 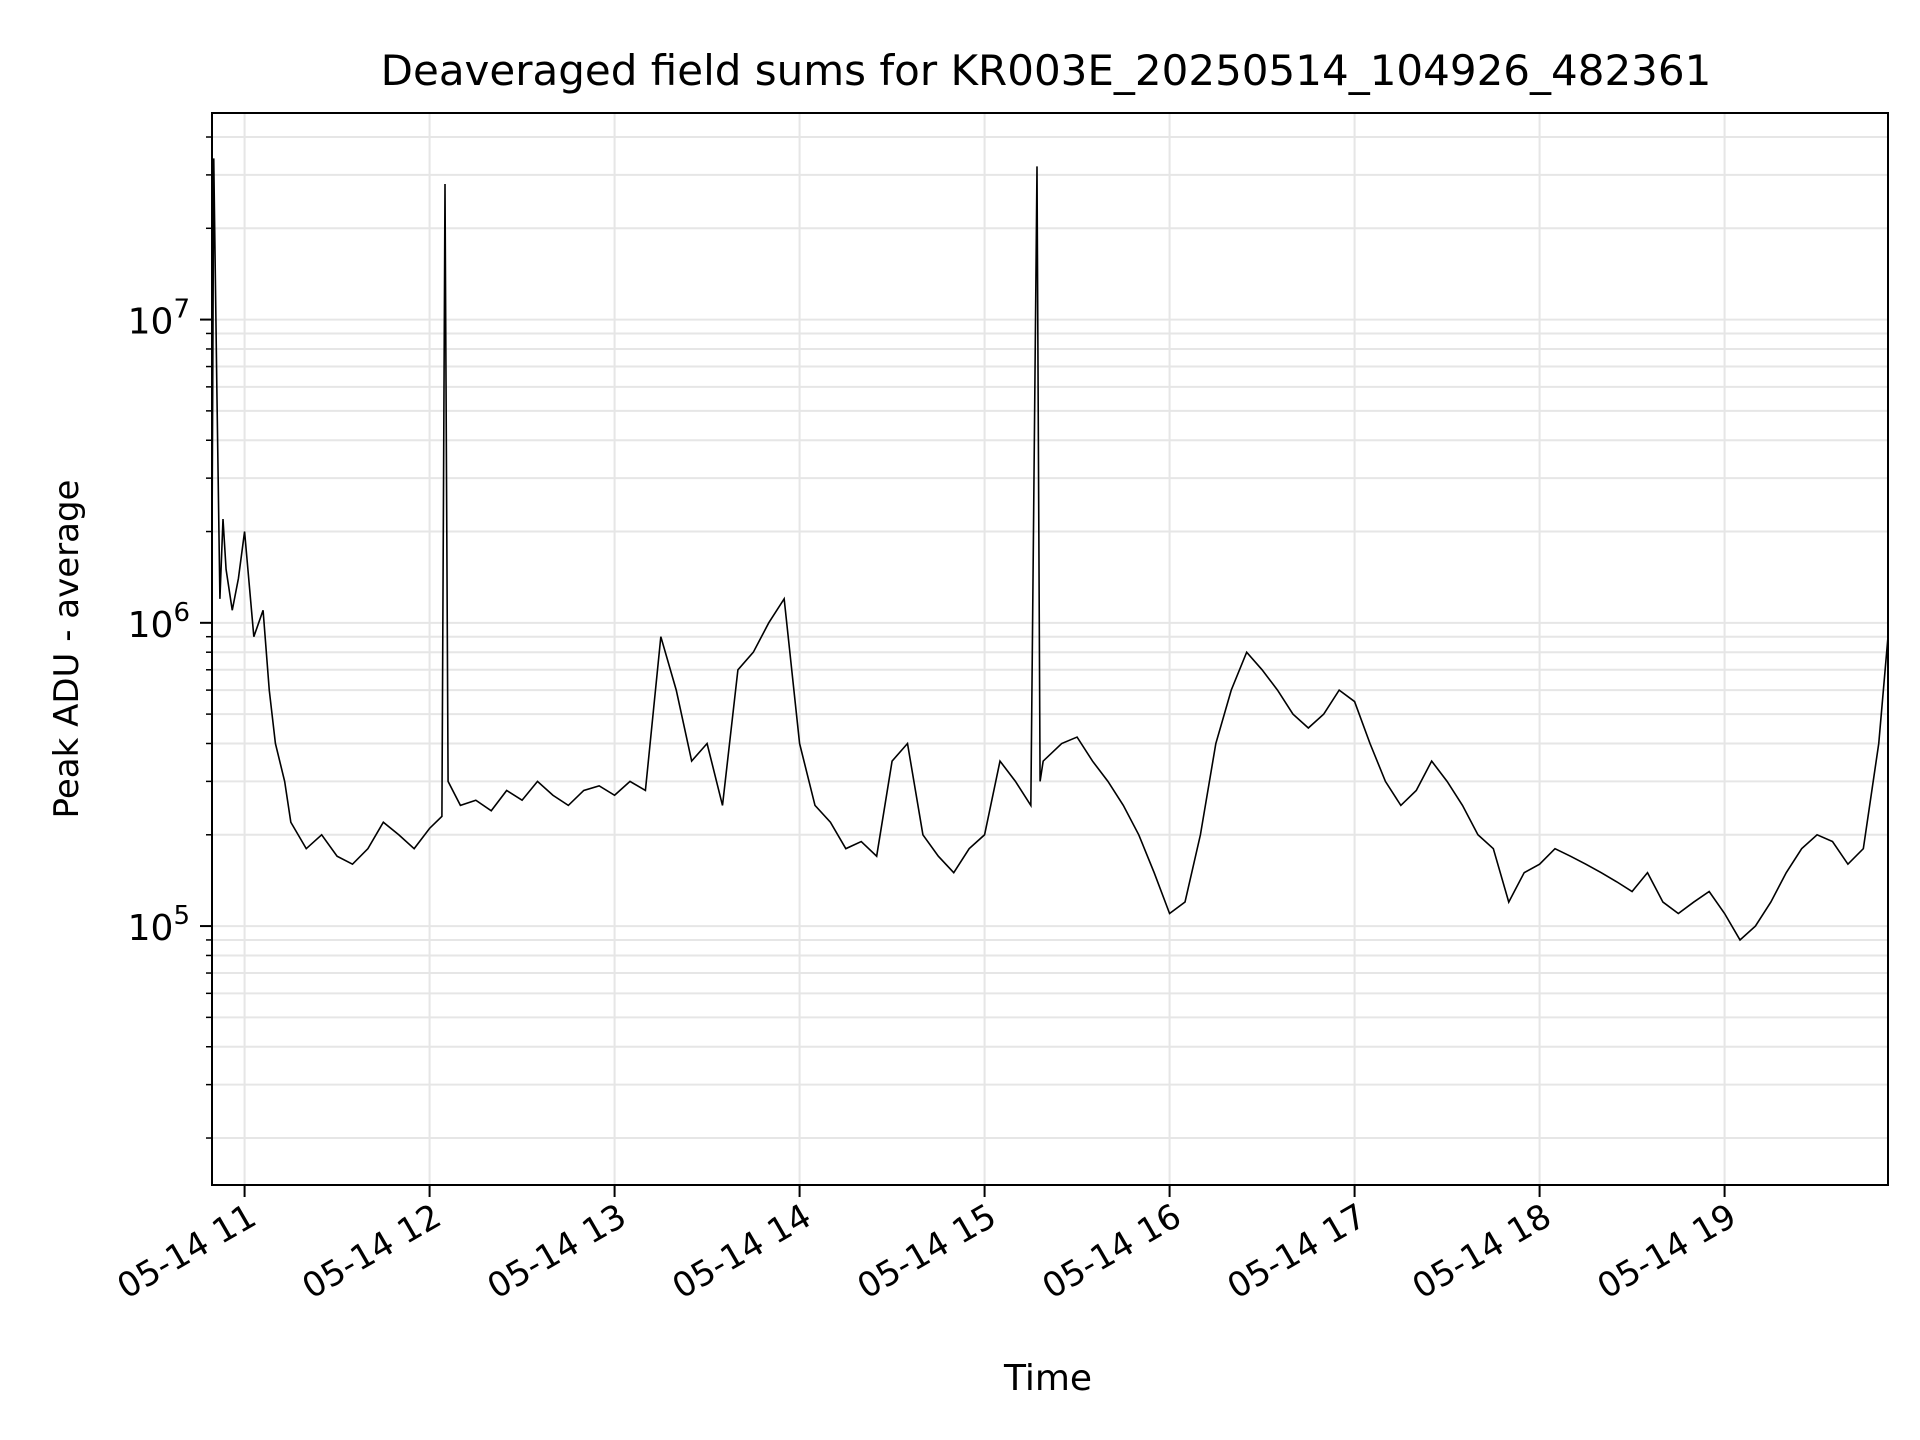 I want to click on y-tick-label: 10⁷, so click(x=159, y=319).